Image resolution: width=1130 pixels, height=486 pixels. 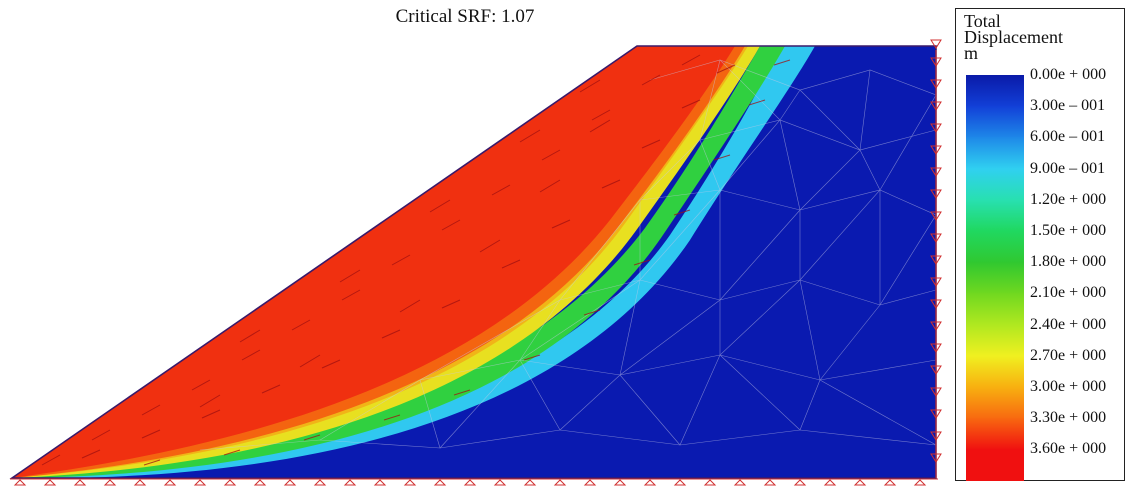 I want to click on legend-label: 2.10e + 000, so click(x=1068, y=293).